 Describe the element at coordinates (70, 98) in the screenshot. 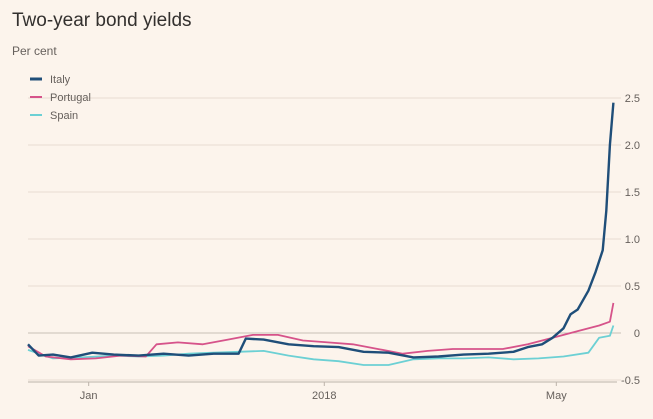

I see `legend-label: Portugal` at that location.